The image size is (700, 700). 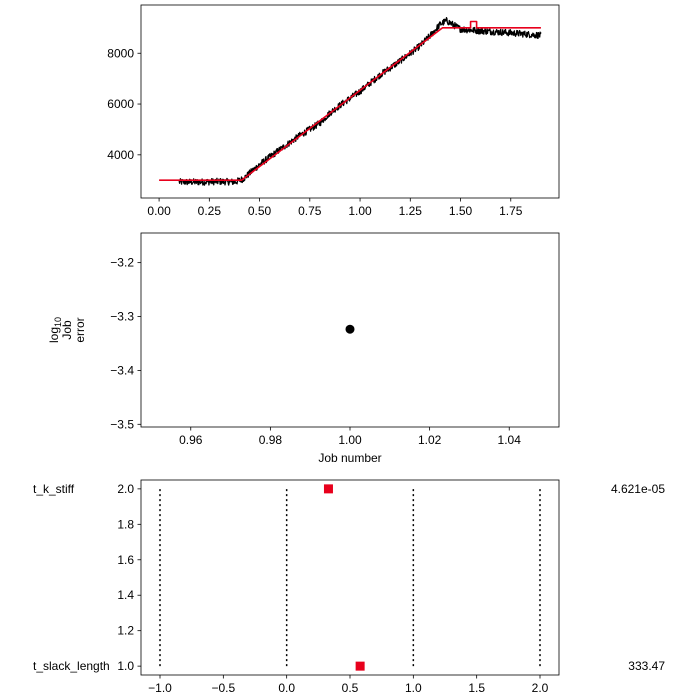 What do you see at coordinates (360, 101) in the screenshot?
I see `measured-trace-line` at bounding box center [360, 101].